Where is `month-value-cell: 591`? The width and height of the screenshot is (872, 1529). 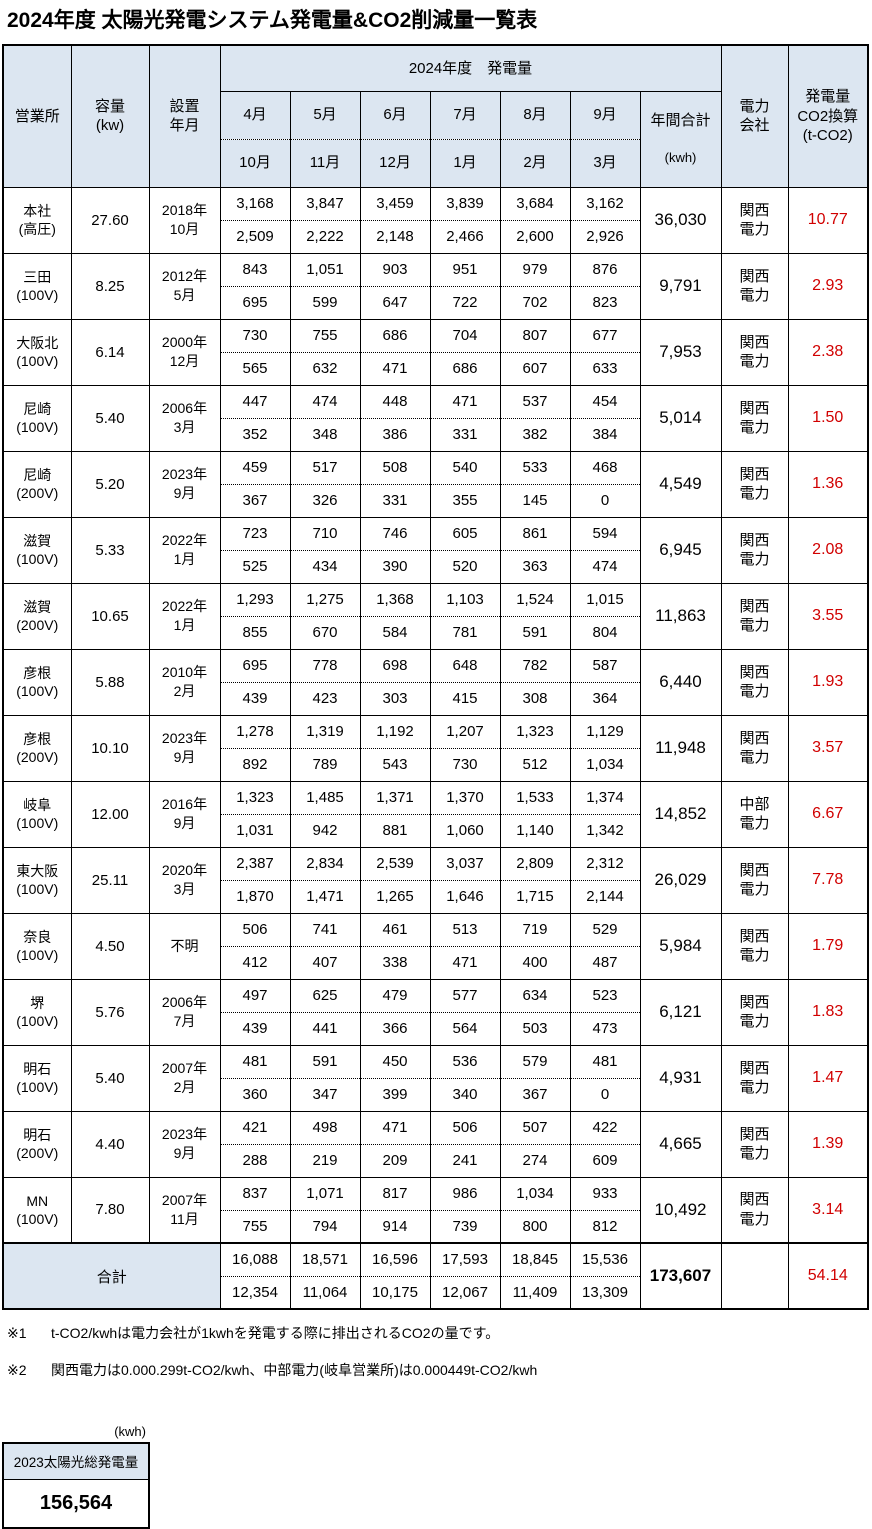
month-value-cell: 591 is located at coordinates (535, 632).